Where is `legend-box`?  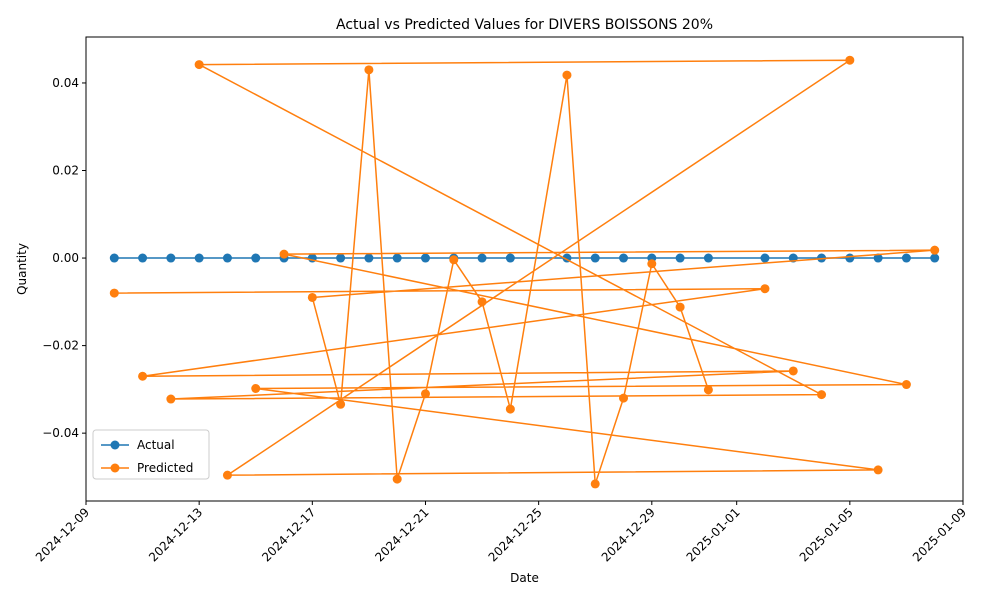
legend-box is located at coordinates (151, 454).